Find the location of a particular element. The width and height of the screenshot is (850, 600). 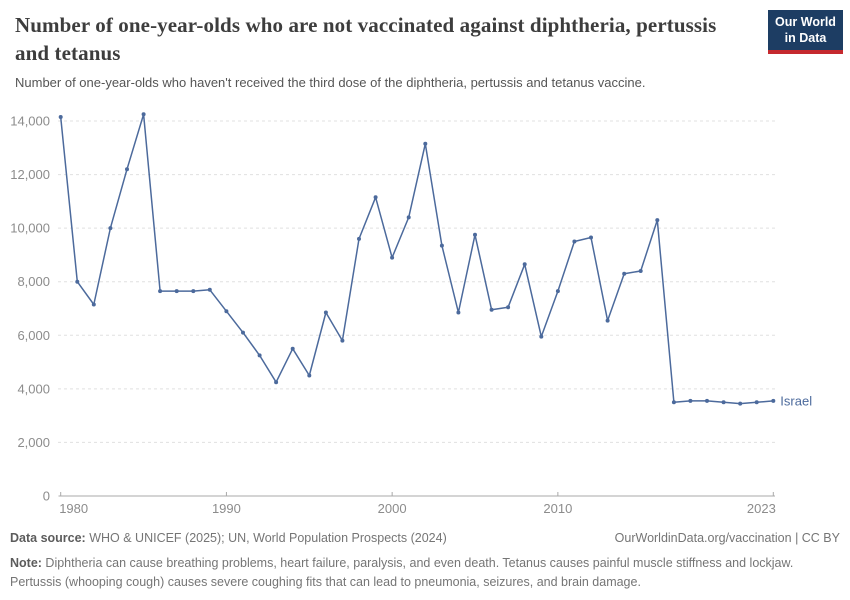

owid-logo-line2: in Data is located at coordinates (805, 37).